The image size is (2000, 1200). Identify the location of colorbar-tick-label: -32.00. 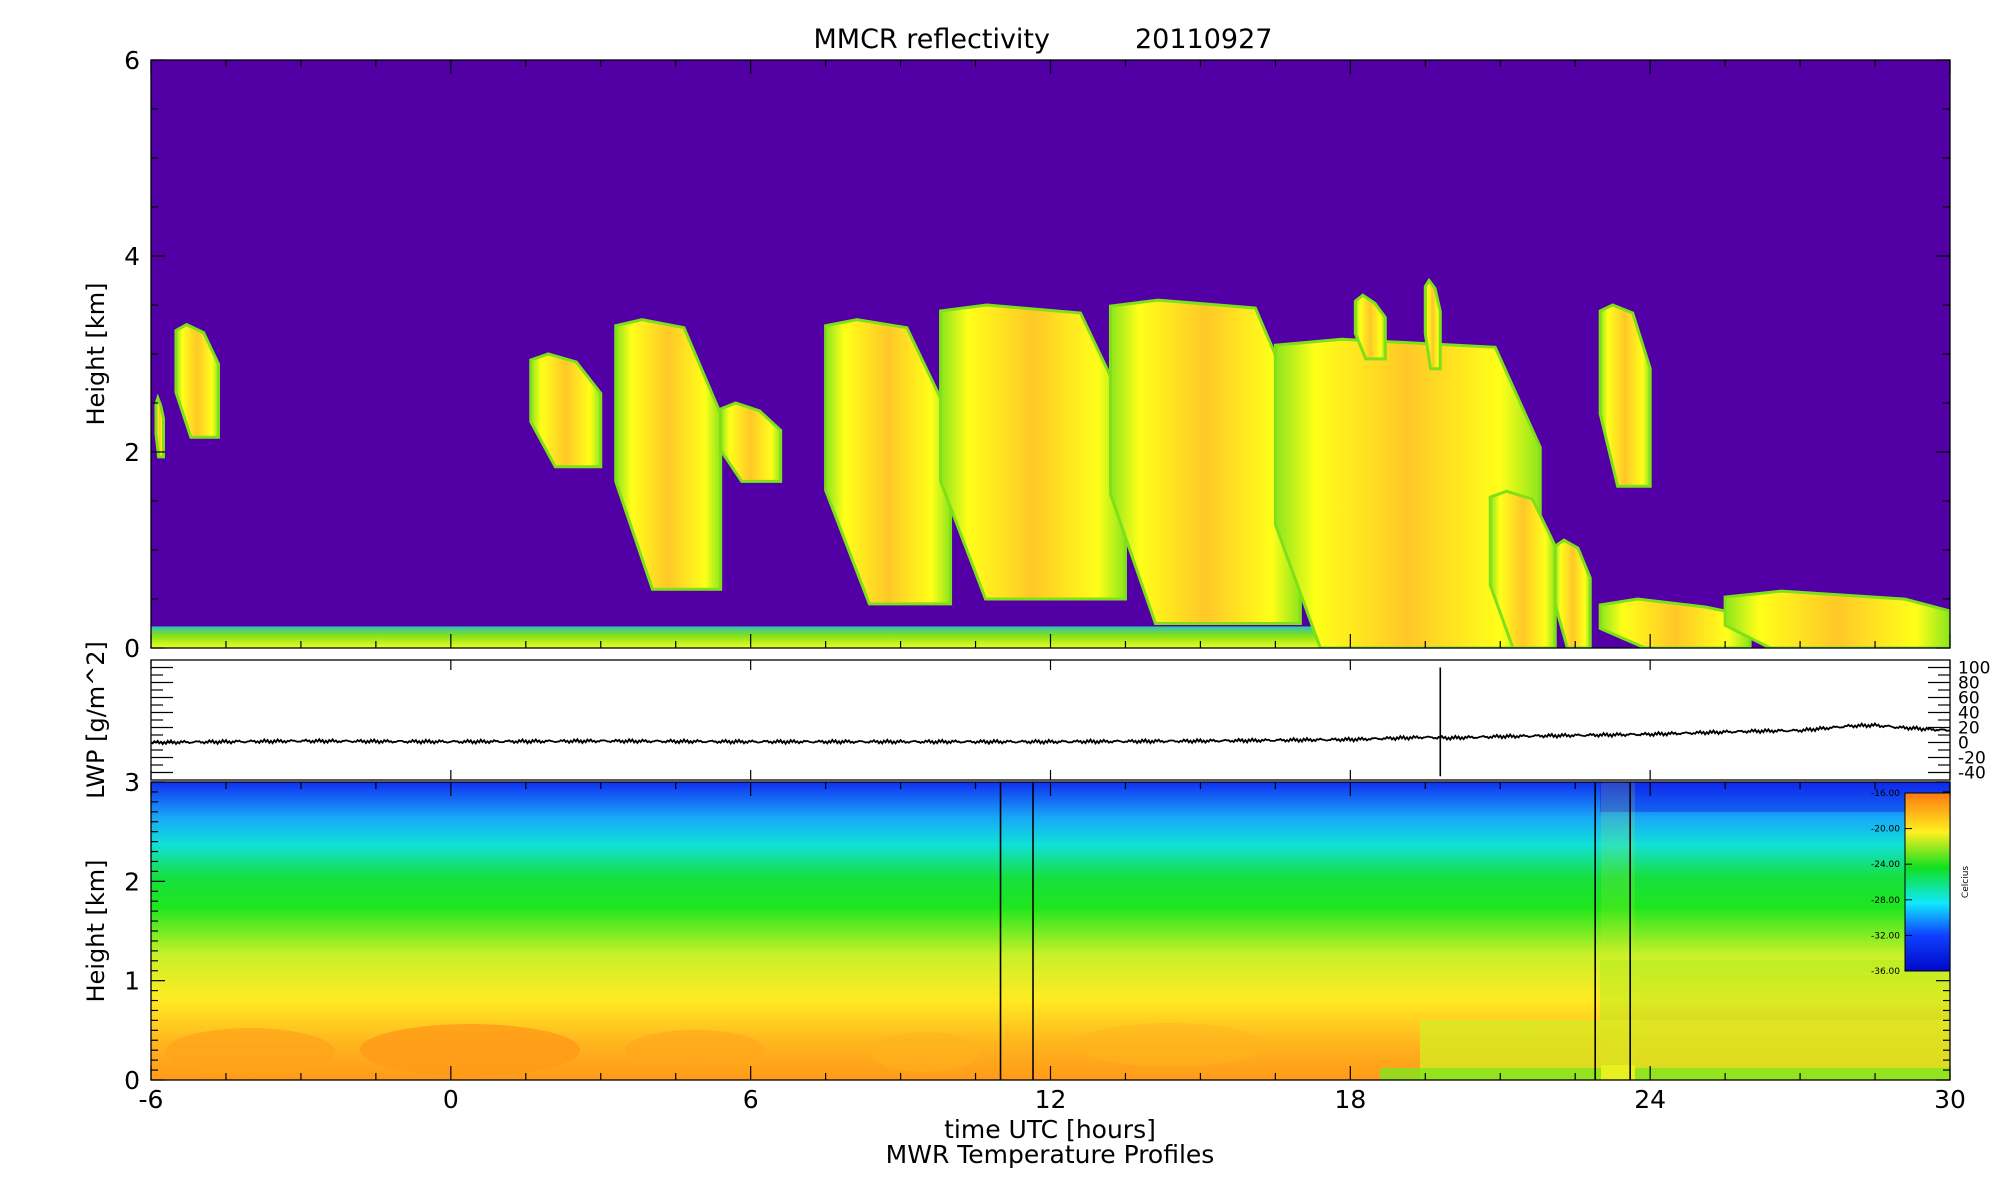
(1885, 936).